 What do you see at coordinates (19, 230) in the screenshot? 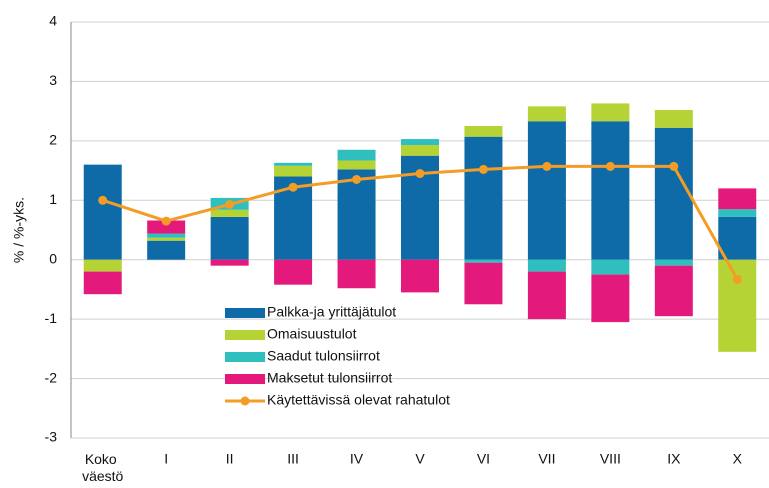
I see `y-axis-label: % / %-yks.` at bounding box center [19, 230].